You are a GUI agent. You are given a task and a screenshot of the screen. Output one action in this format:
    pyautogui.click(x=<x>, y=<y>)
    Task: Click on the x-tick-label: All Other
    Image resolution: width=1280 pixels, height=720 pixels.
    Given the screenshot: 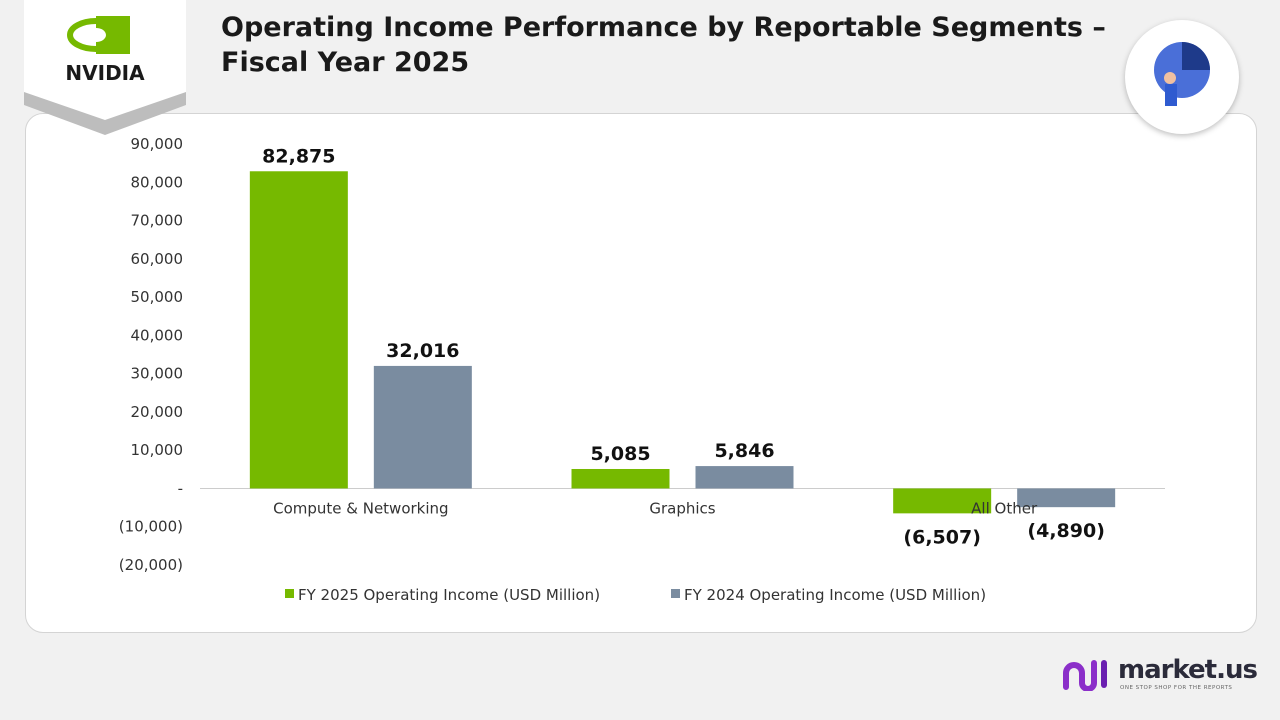 What is the action you would take?
    pyautogui.click(x=1004, y=508)
    